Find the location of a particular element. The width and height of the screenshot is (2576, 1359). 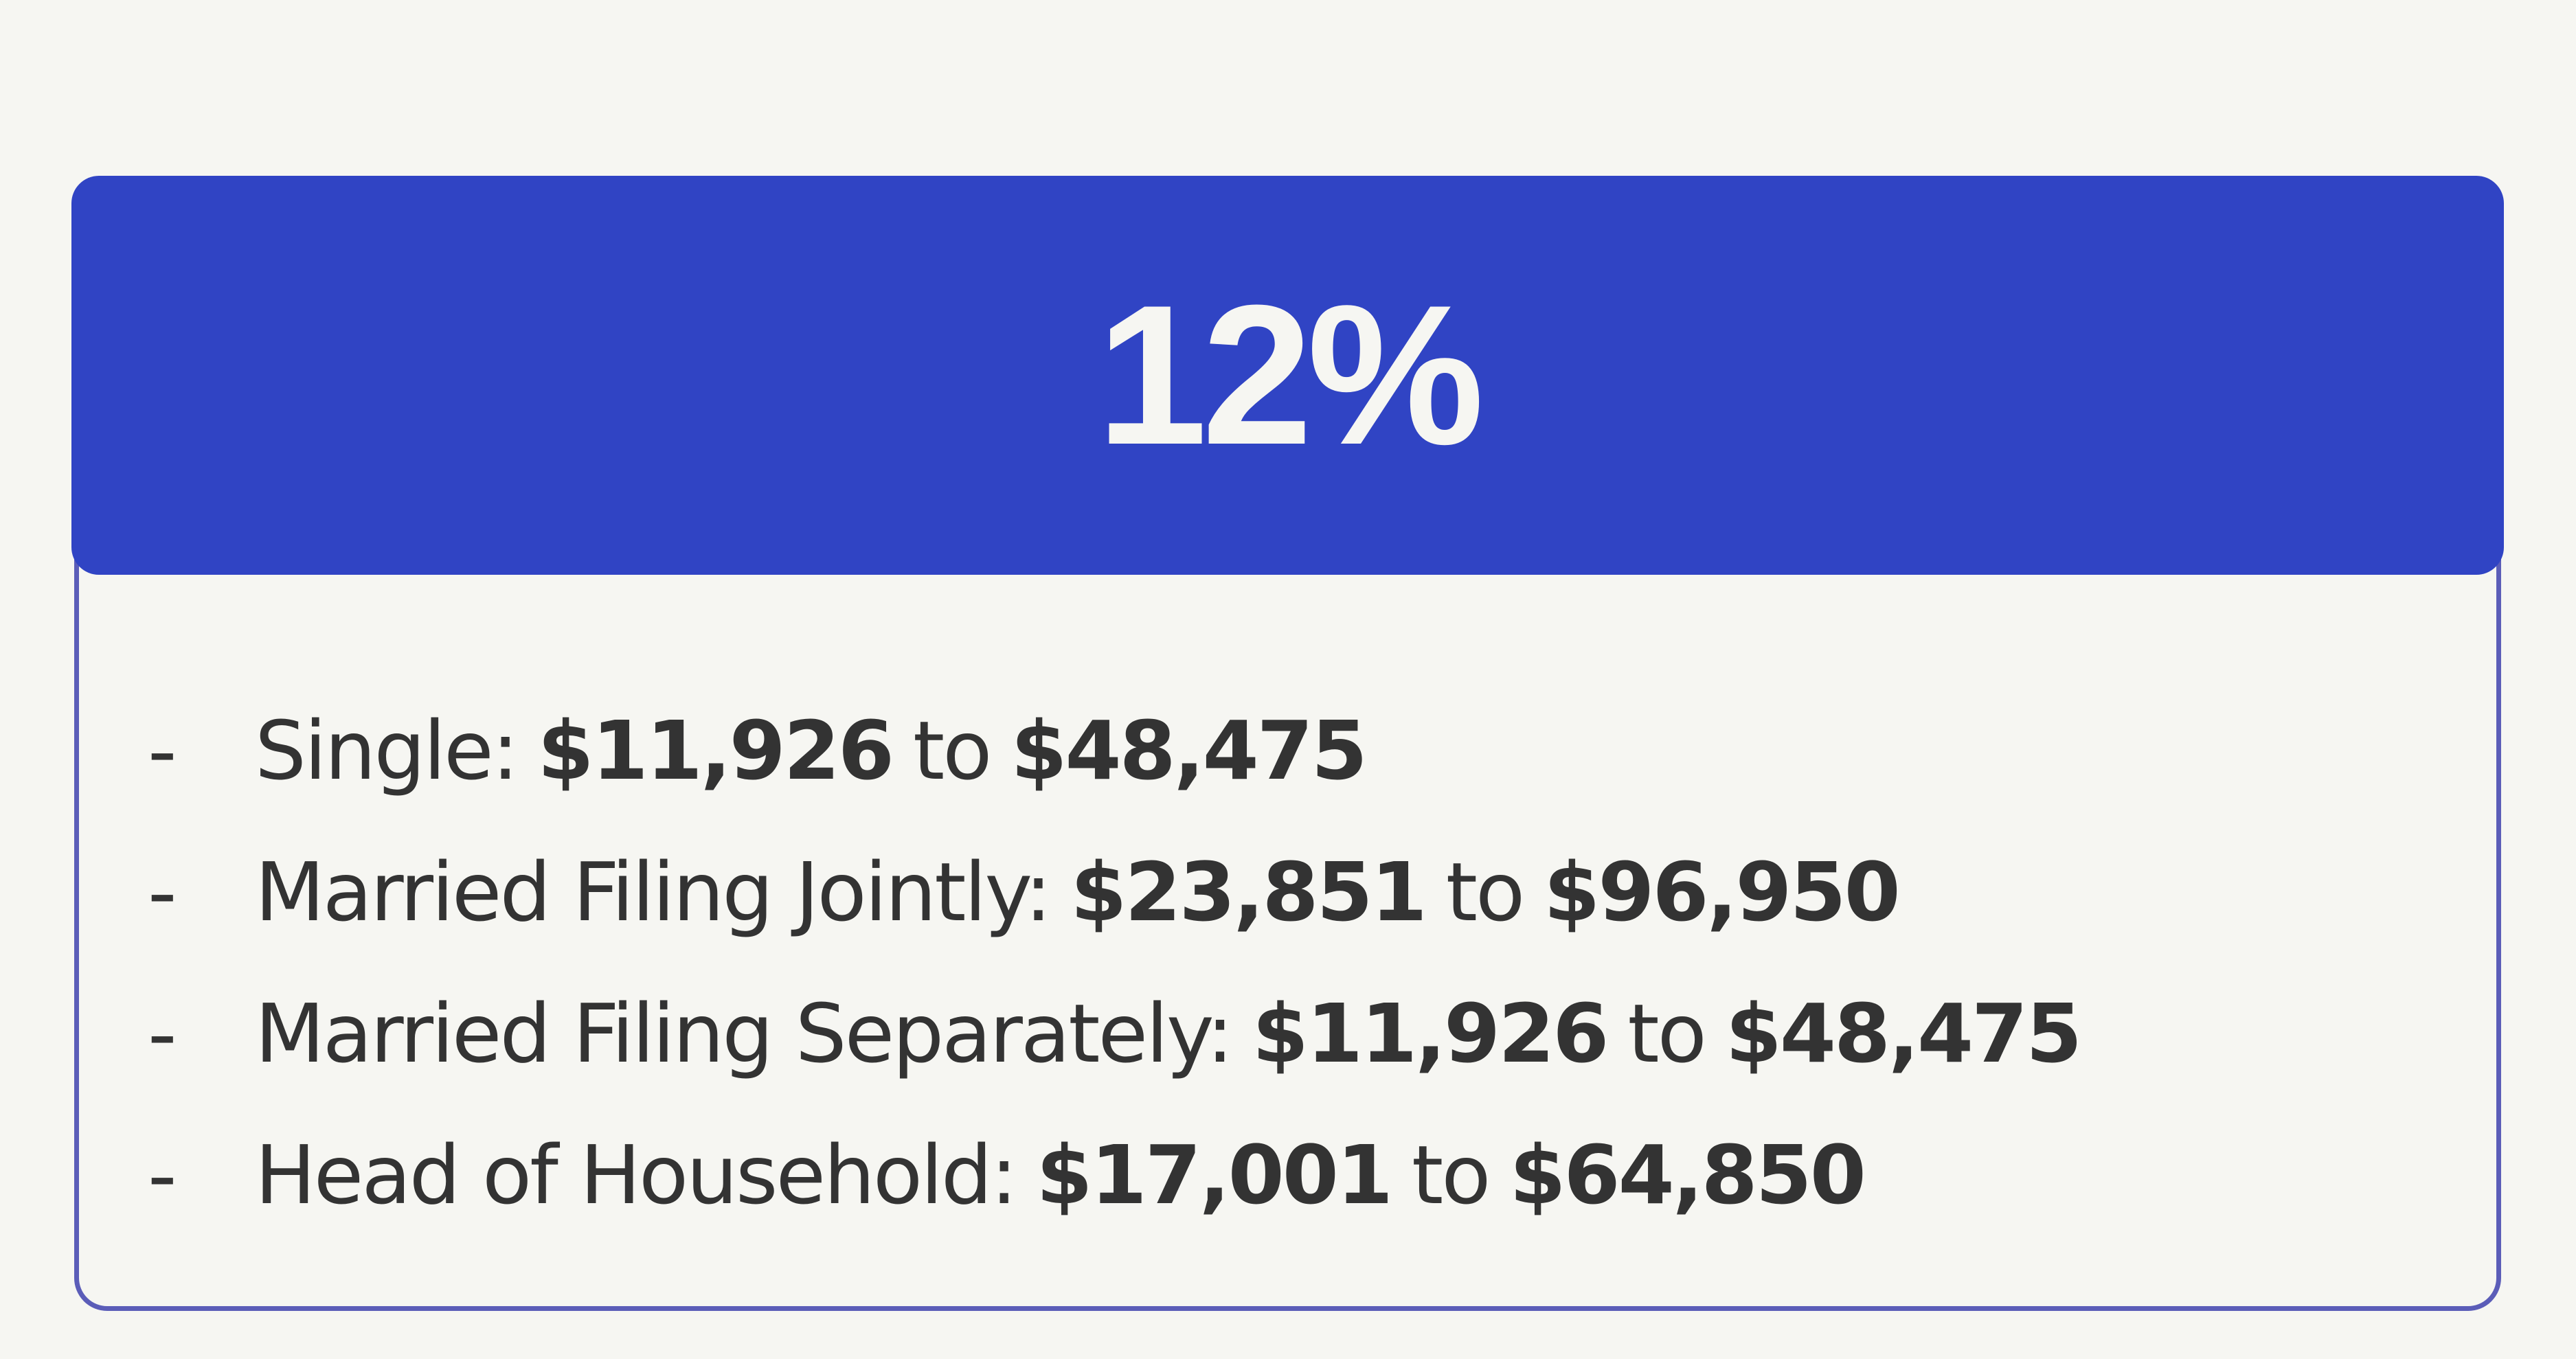

list-item: - Single: $11,926 to $48,475 is located at coordinates (1114, 750).